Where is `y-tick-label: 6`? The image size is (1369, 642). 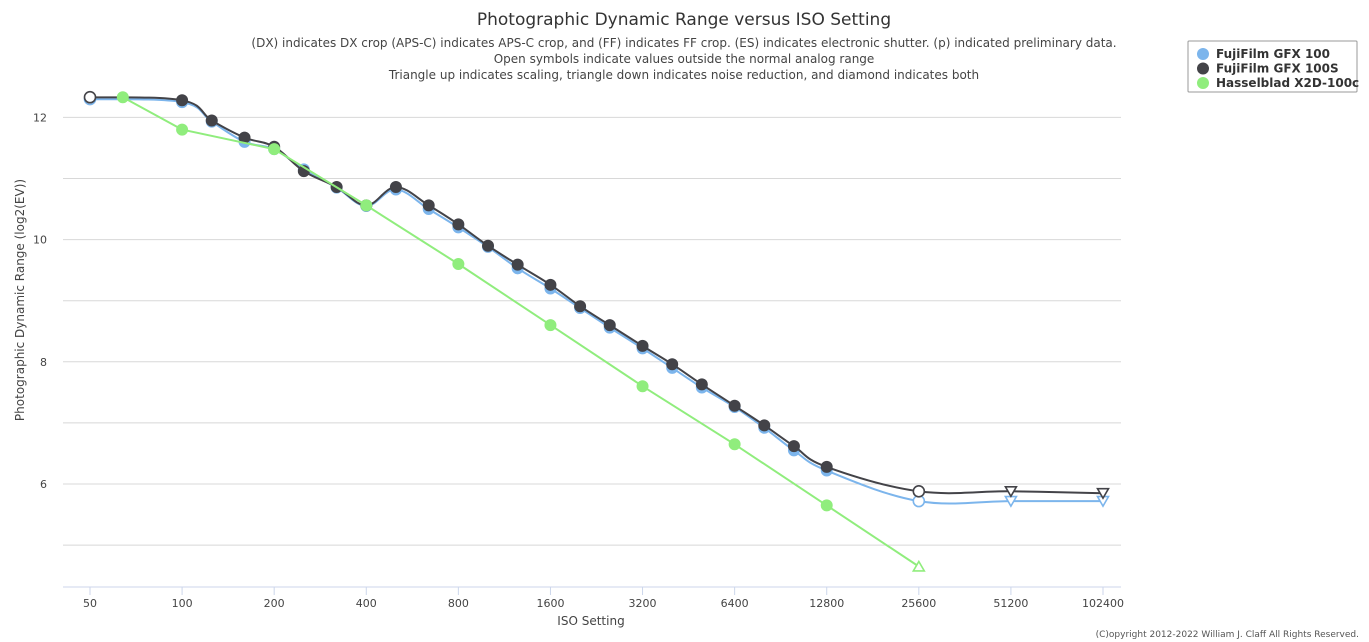
y-tick-label: 6 is located at coordinates (43, 484).